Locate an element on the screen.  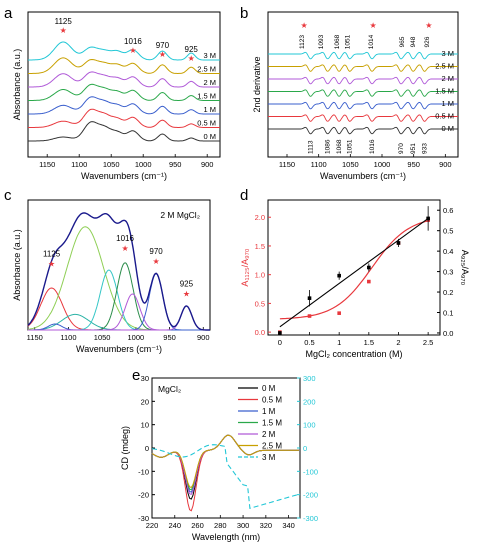
panel-e-left-tick-label: 20 is located at coordinates (145, 401).